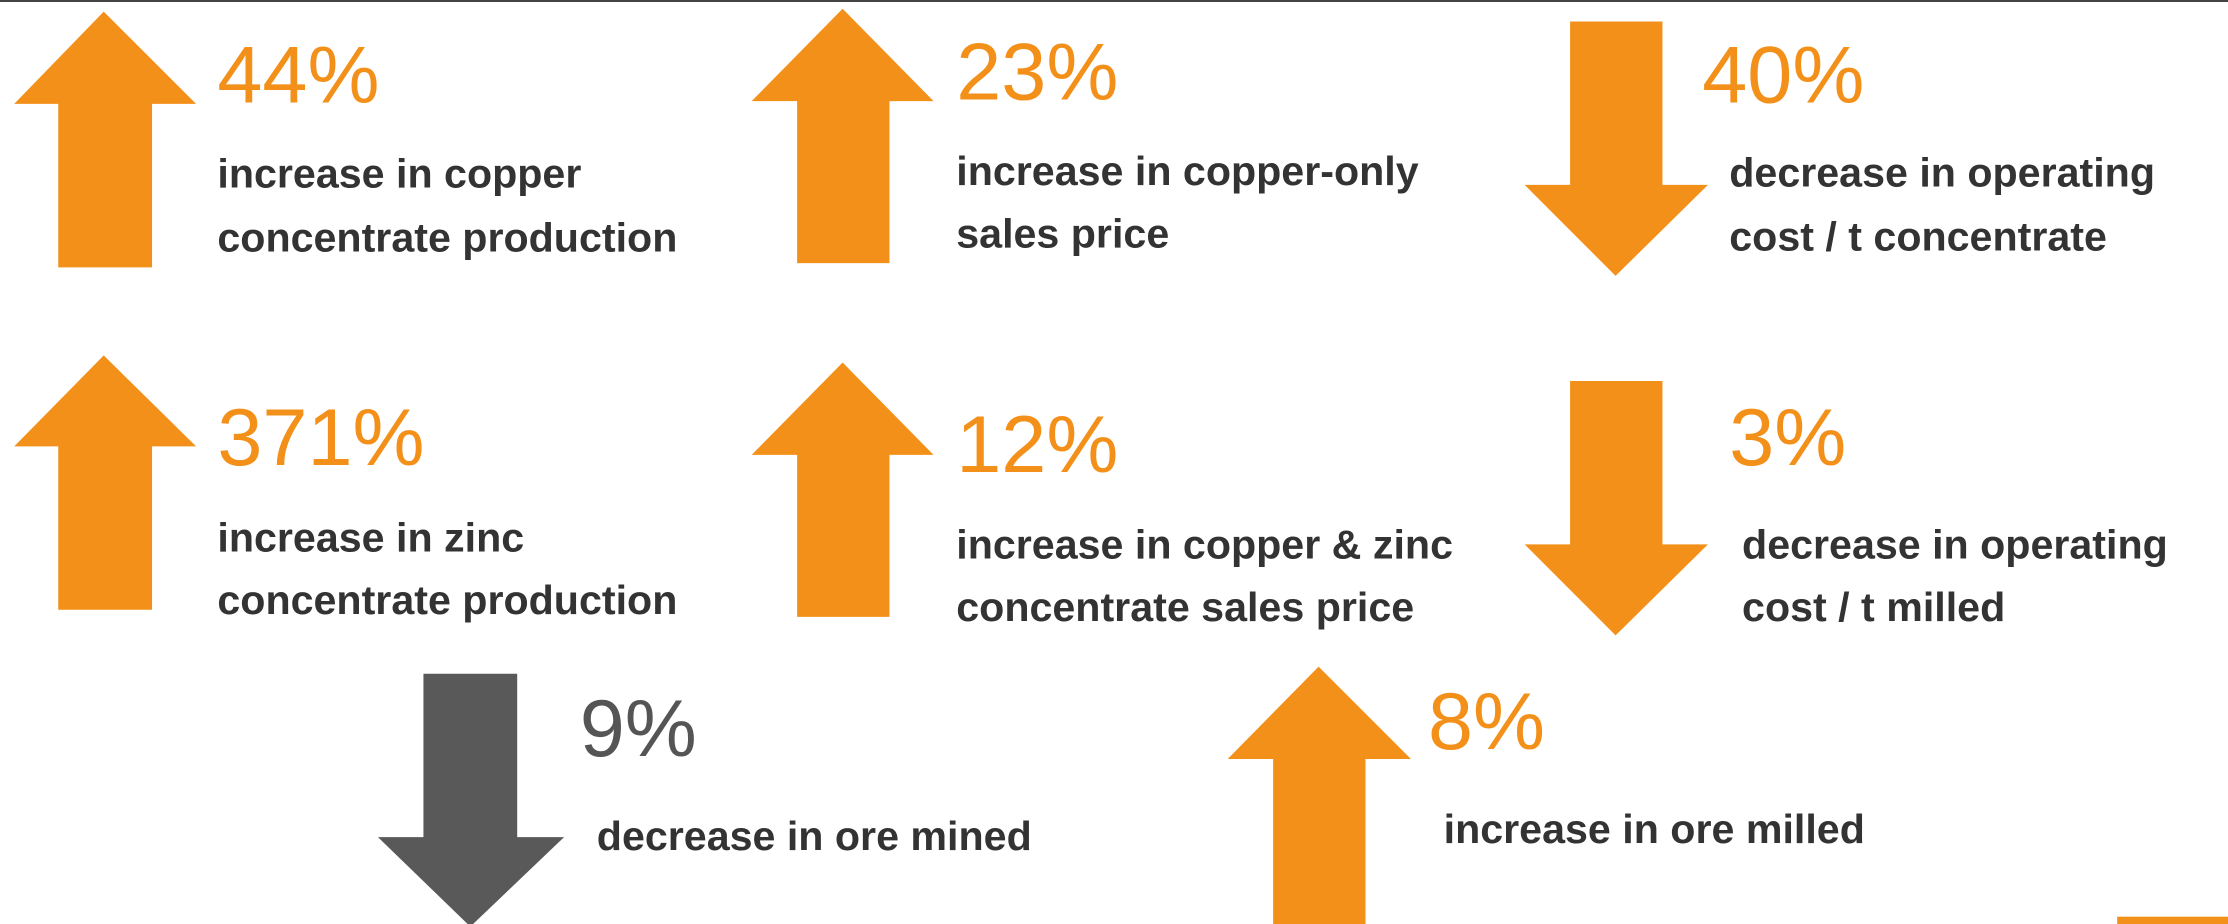  Describe the element at coordinates (1873, 607) in the screenshot. I see `description: cost / t milled` at that location.